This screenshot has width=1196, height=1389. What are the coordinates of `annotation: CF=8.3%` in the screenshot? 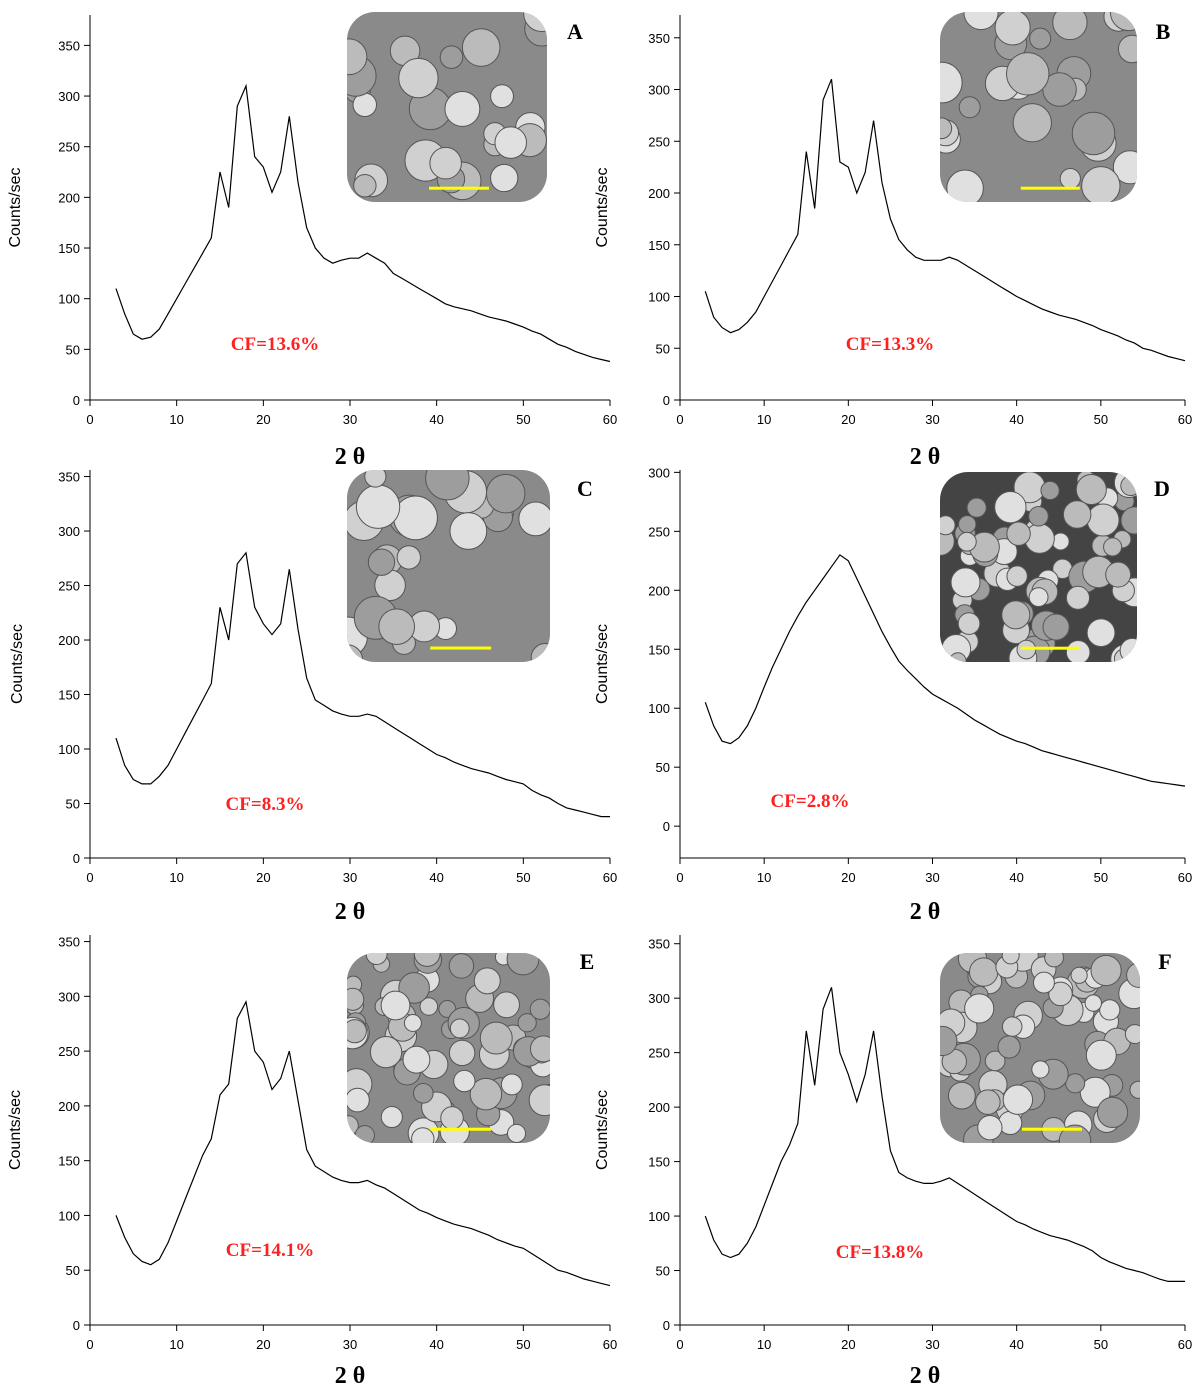 It's located at (265, 804).